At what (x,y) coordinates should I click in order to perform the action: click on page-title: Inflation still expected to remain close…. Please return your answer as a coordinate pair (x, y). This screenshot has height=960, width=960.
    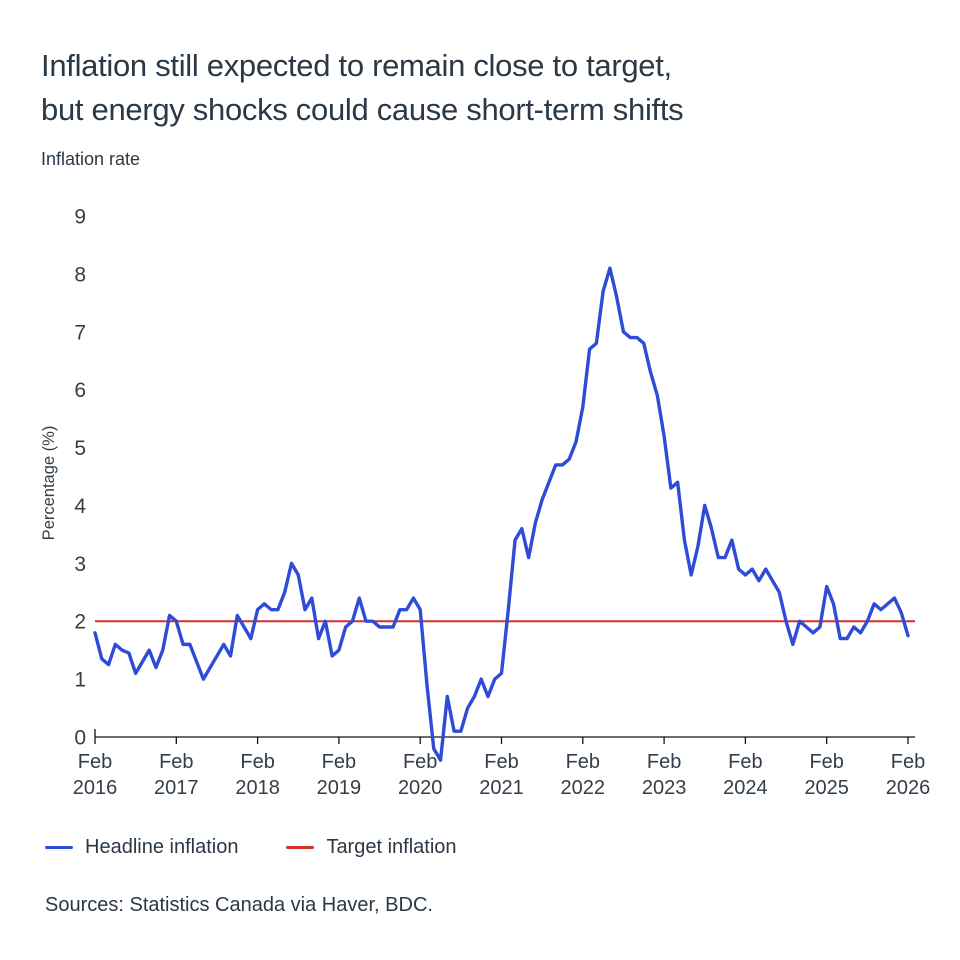
    Looking at the image, I should click on (481, 88).